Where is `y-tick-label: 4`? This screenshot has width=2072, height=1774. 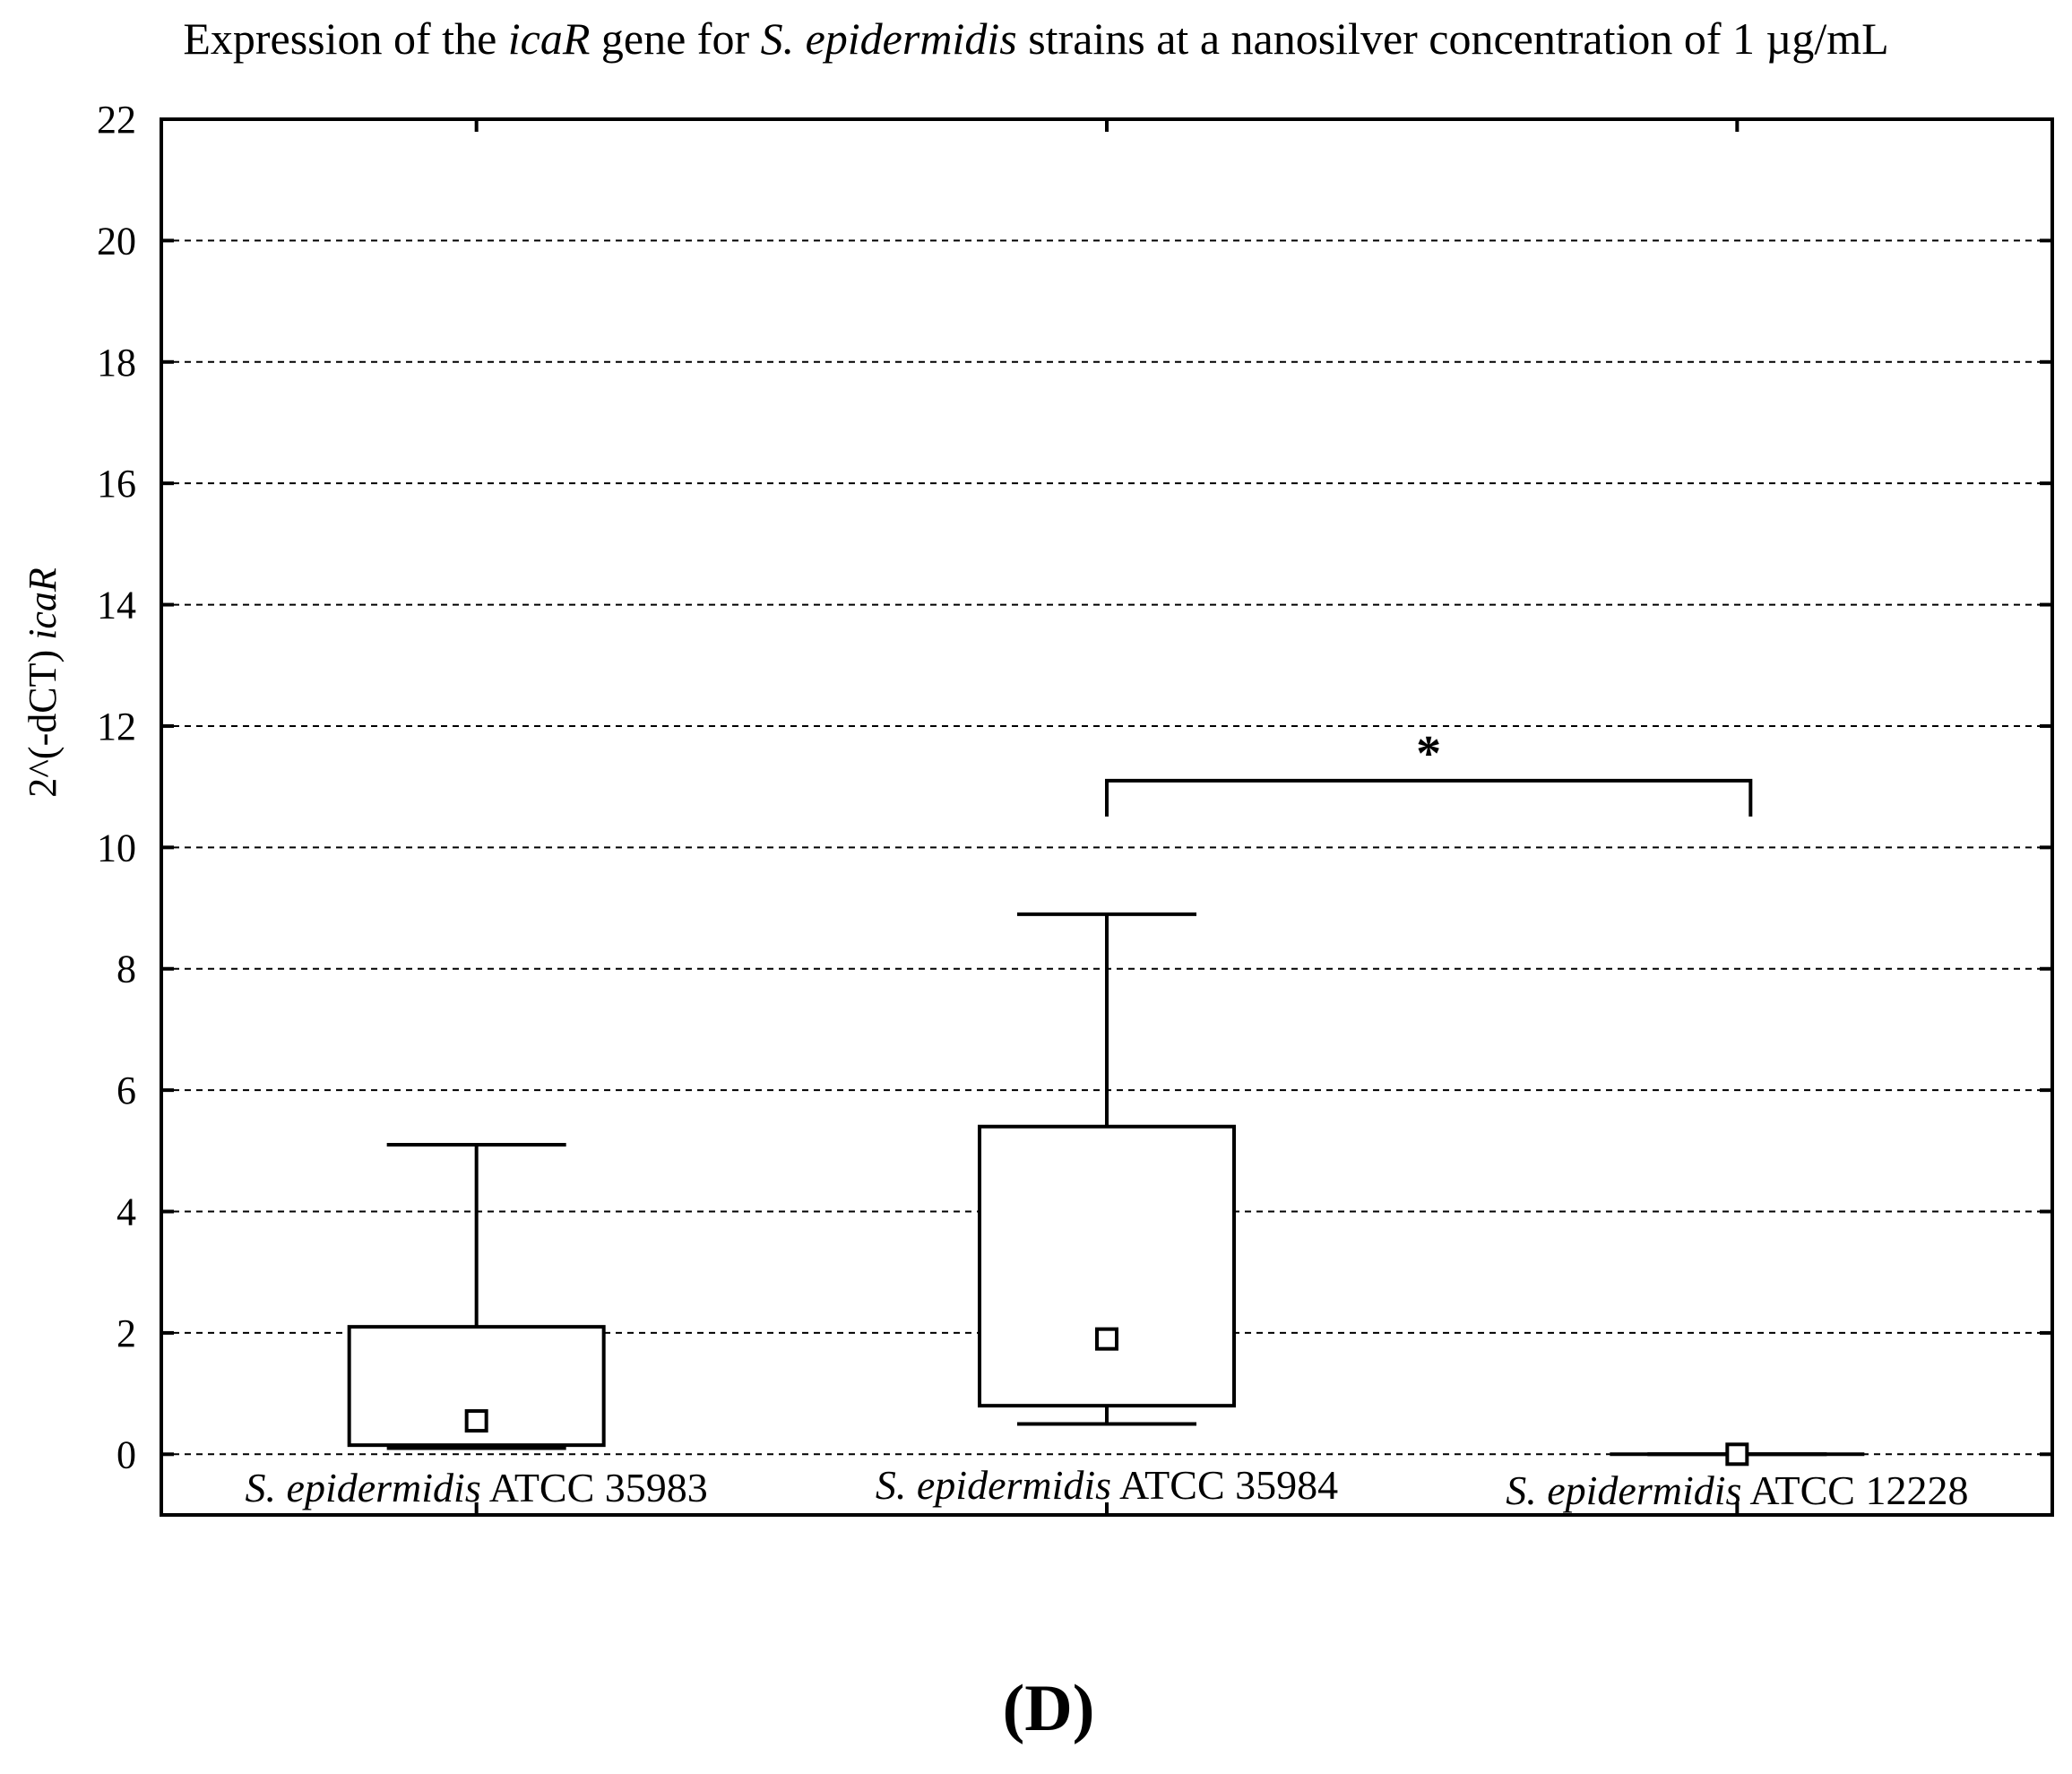
y-tick-label: 4 is located at coordinates (126, 1212).